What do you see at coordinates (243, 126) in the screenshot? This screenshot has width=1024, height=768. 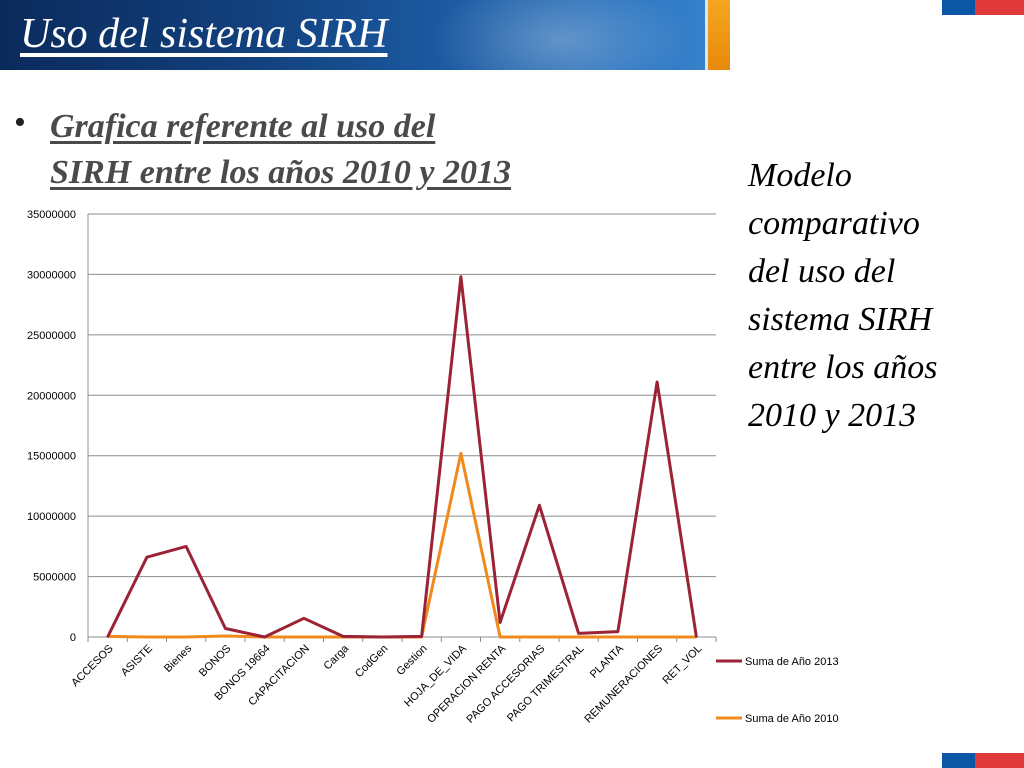 I see `bullet-text-line-1: Grafica referente al uso del` at bounding box center [243, 126].